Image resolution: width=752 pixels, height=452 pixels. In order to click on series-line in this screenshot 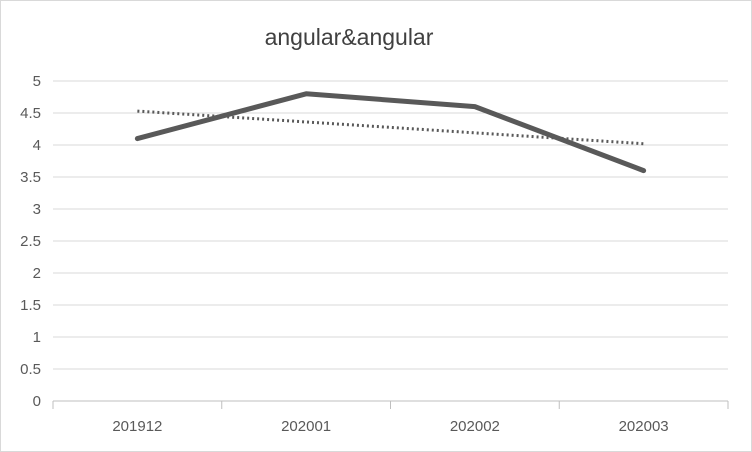, I will do `click(390, 132)`.